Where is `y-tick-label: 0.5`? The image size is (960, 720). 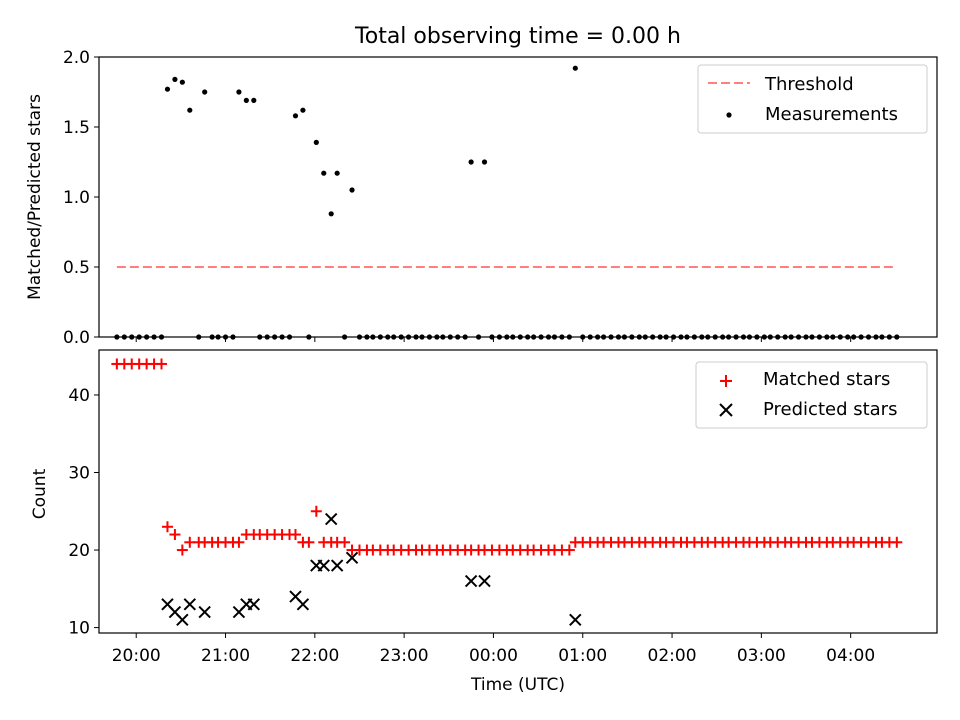 y-tick-label: 0.5 is located at coordinates (76, 268).